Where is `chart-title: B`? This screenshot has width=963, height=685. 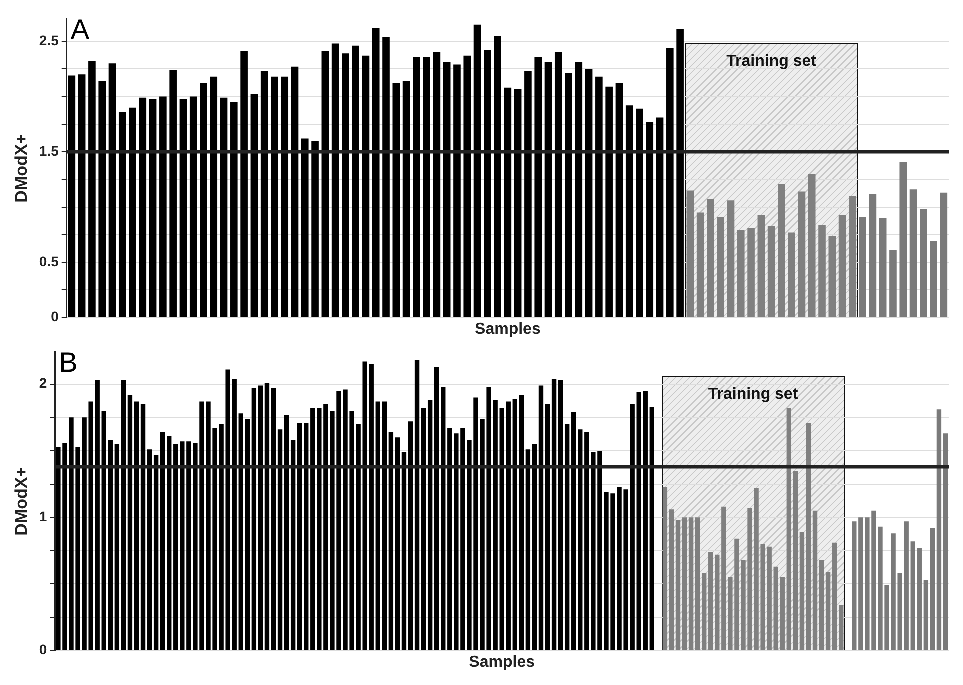
chart-title: B is located at coordinates (68, 362).